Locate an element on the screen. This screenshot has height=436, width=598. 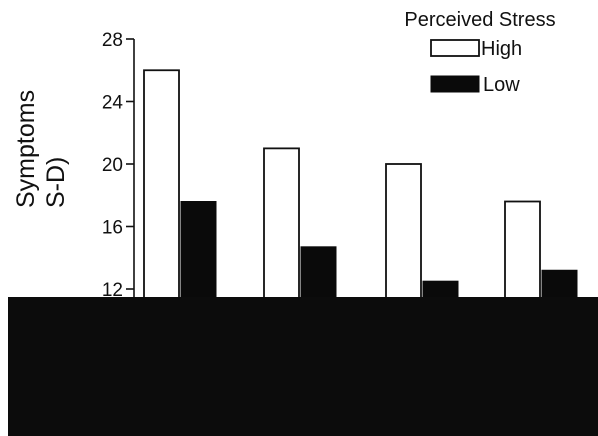
y-tick-label-16: 16 is located at coordinates (112, 228).